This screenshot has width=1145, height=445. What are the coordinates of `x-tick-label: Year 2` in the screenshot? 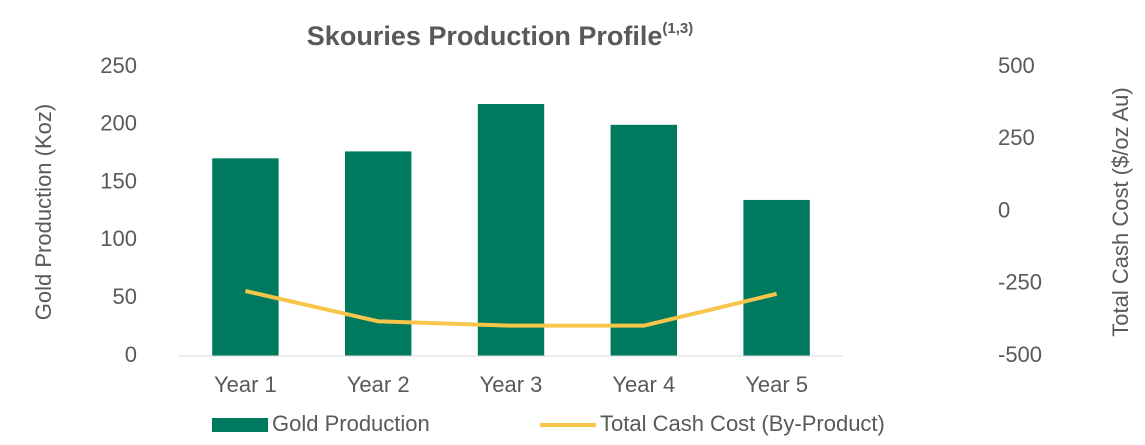 It's located at (378, 384).